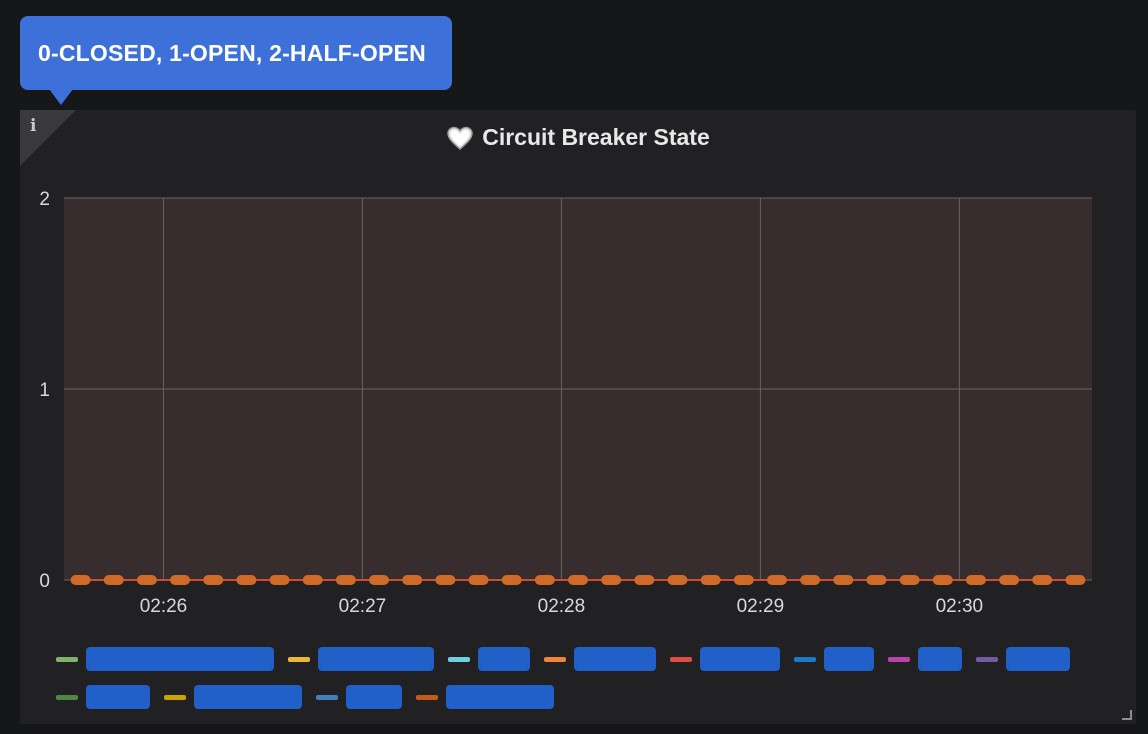 This screenshot has width=1148, height=734. Describe the element at coordinates (761, 606) in the screenshot. I see `x-tick-label: 02:29` at that location.